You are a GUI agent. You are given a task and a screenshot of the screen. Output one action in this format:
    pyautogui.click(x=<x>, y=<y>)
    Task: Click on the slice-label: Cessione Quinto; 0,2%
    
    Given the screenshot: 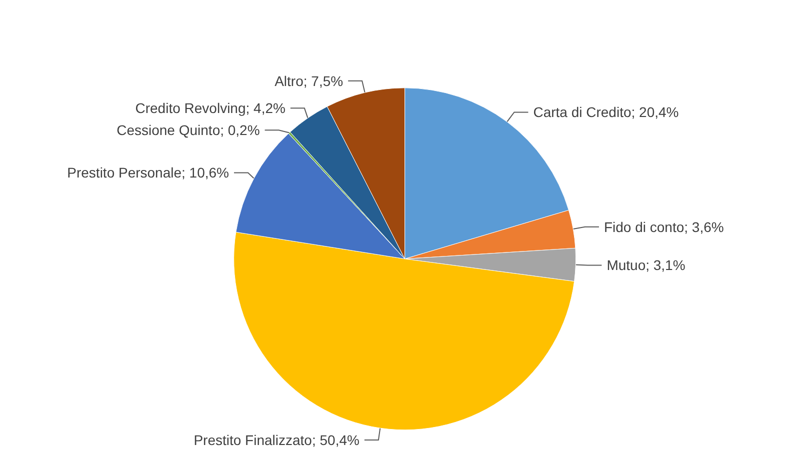 What is the action you would take?
    pyautogui.click(x=188, y=130)
    